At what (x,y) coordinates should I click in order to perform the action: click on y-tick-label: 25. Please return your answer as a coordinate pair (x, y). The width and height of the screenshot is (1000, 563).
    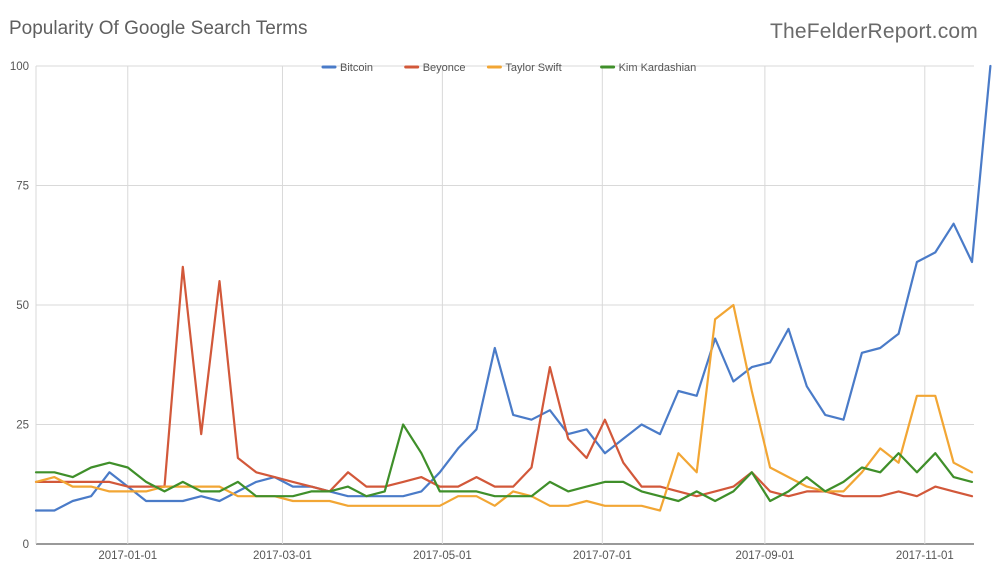
    Looking at the image, I should click on (22, 426).